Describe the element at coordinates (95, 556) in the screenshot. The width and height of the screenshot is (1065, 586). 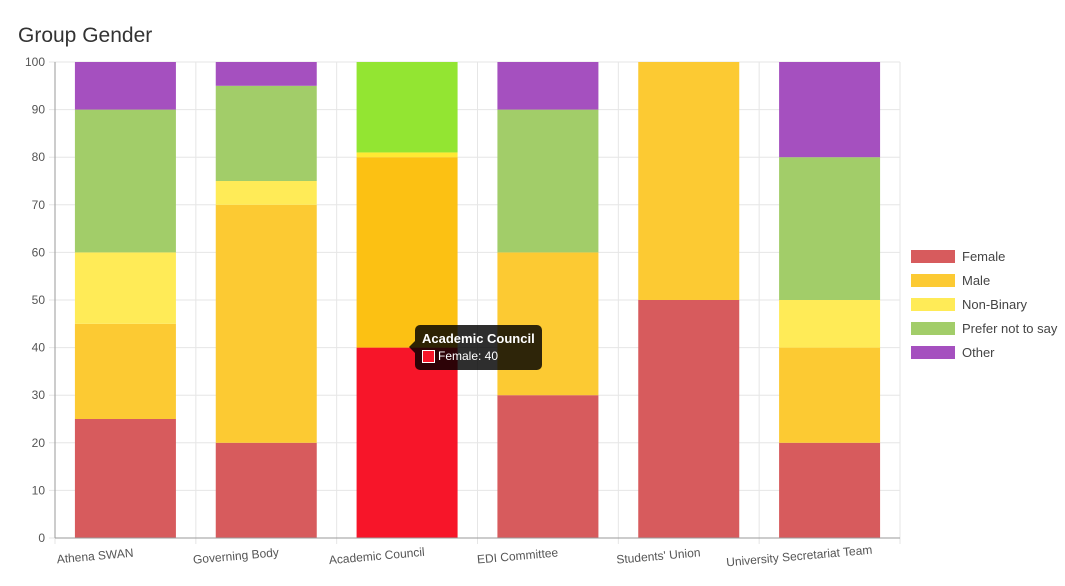
I see `x-tick-label: Athena SWAN` at that location.